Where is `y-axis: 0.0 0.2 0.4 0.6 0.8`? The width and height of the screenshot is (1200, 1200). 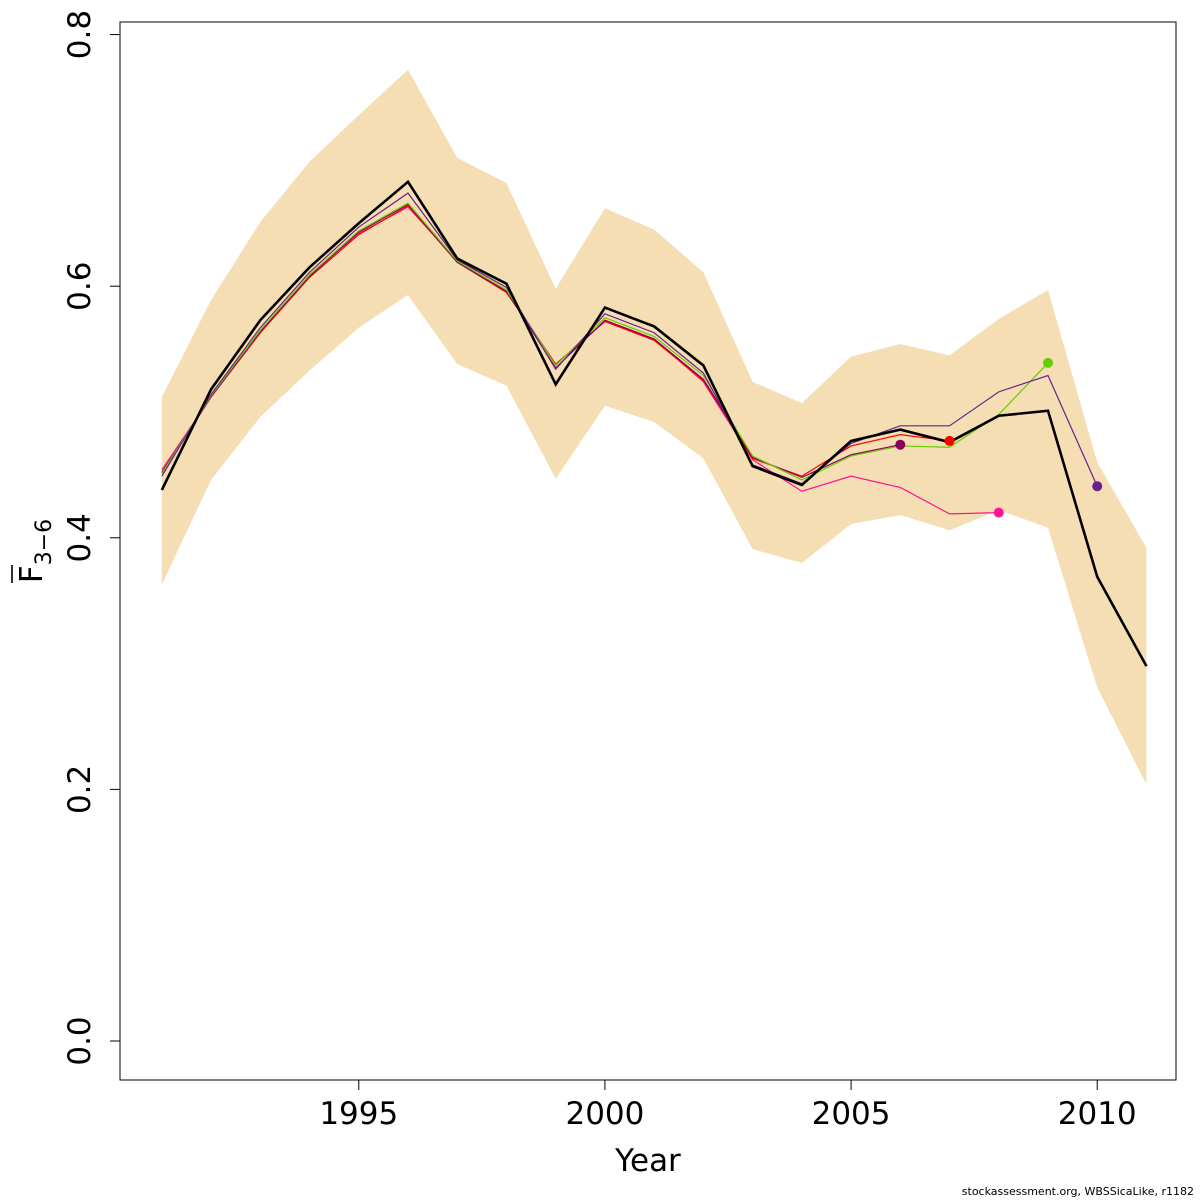 y-axis: 0.0 0.2 0.4 0.6 0.8 is located at coordinates (91, 538).